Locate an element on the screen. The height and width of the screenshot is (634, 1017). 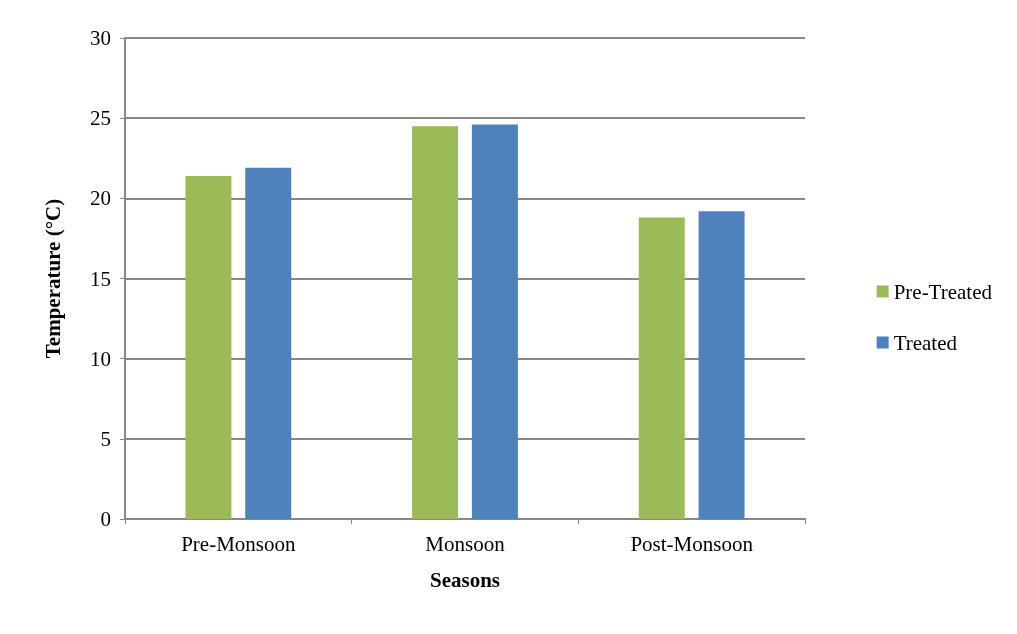
y-tick-label: 25 is located at coordinates (100, 118).